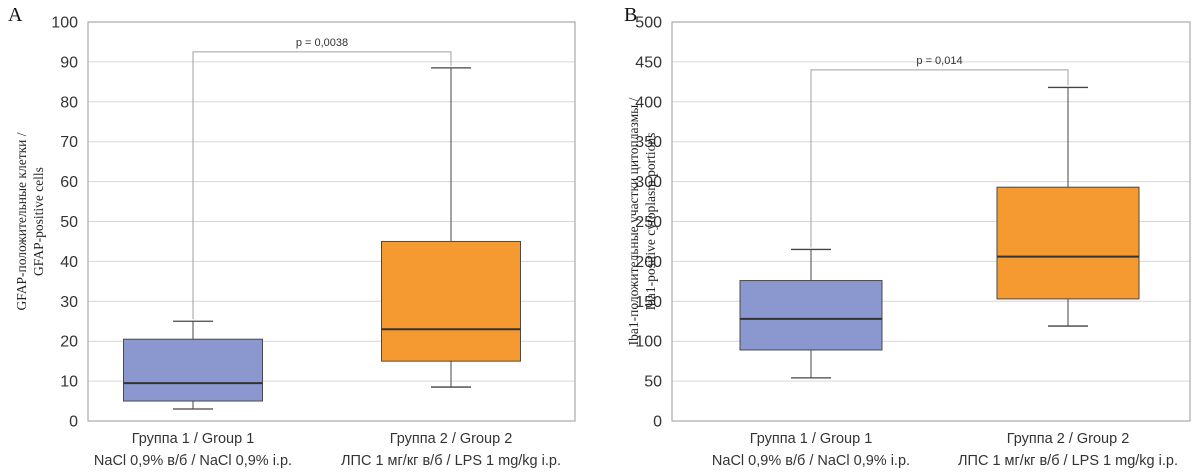 The image size is (1200, 475). I want to click on y-tick-label: 150, so click(648, 302).